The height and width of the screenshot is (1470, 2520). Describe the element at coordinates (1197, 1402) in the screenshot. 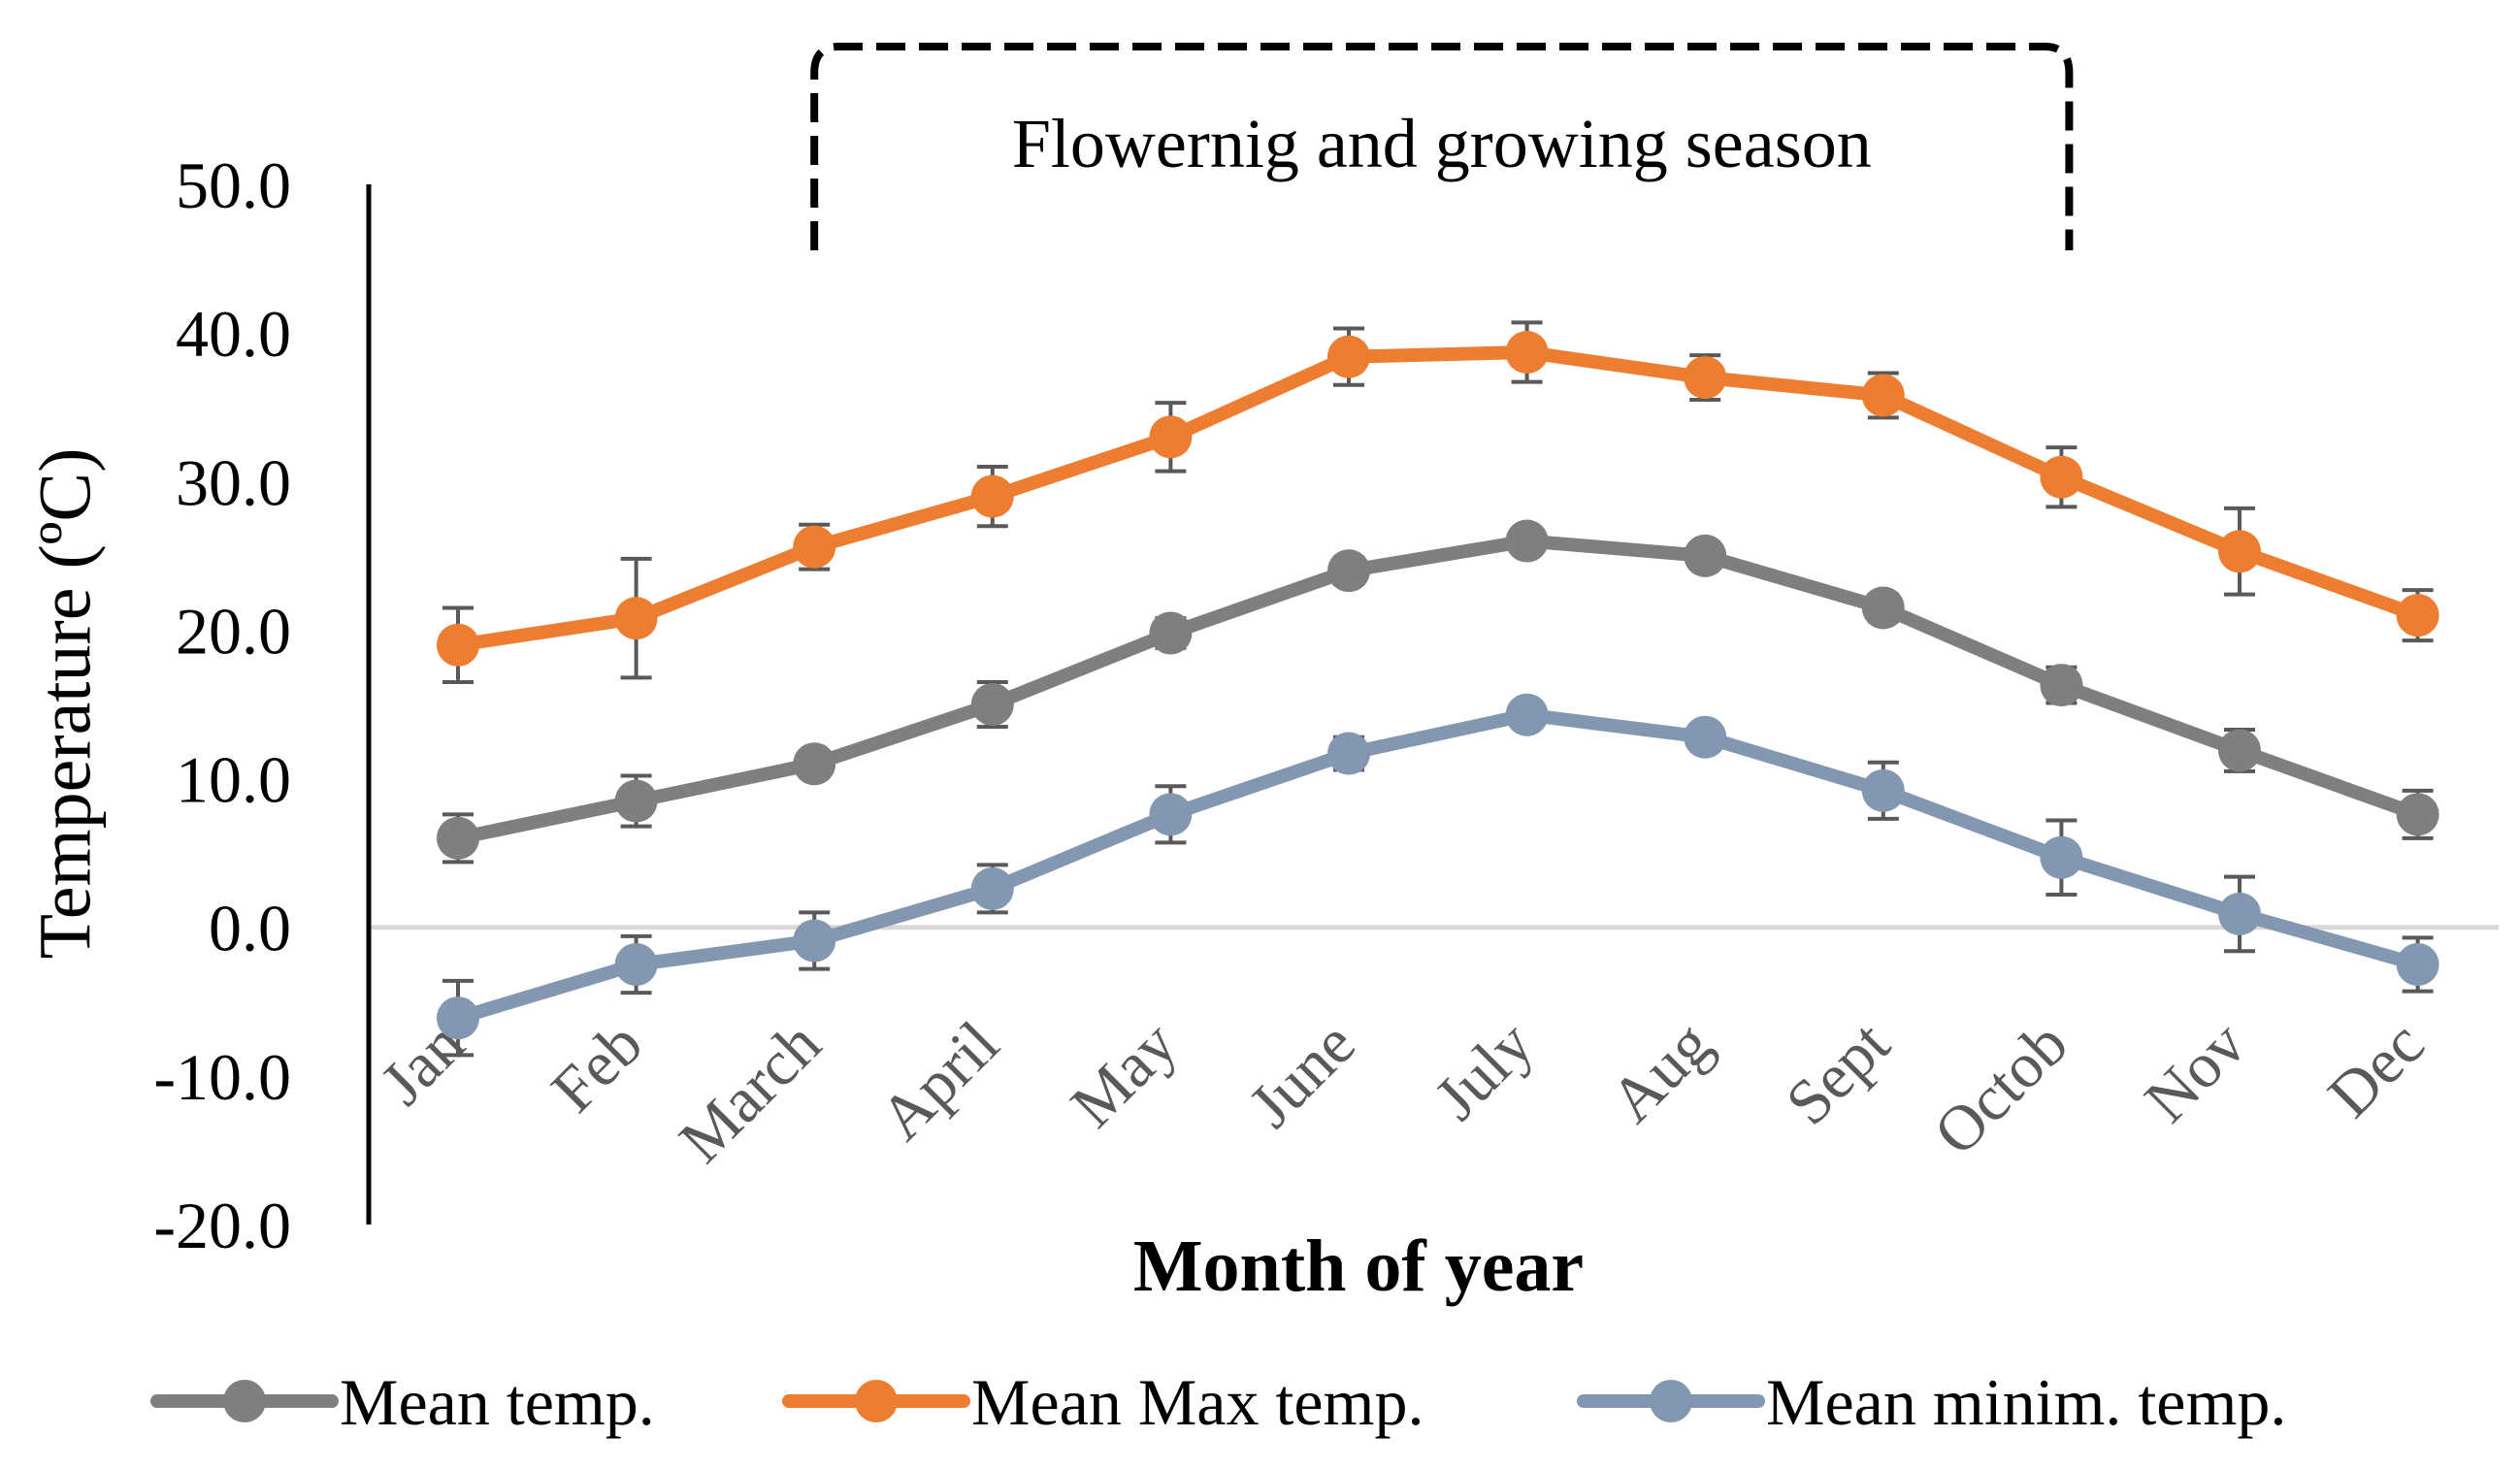

I see `legend-label: Mean Max temp.` at that location.